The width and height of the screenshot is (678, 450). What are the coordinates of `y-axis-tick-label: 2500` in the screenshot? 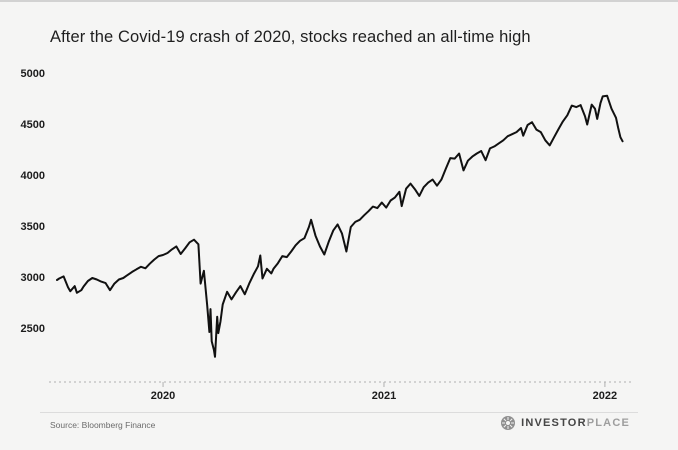 It's located at (32, 329).